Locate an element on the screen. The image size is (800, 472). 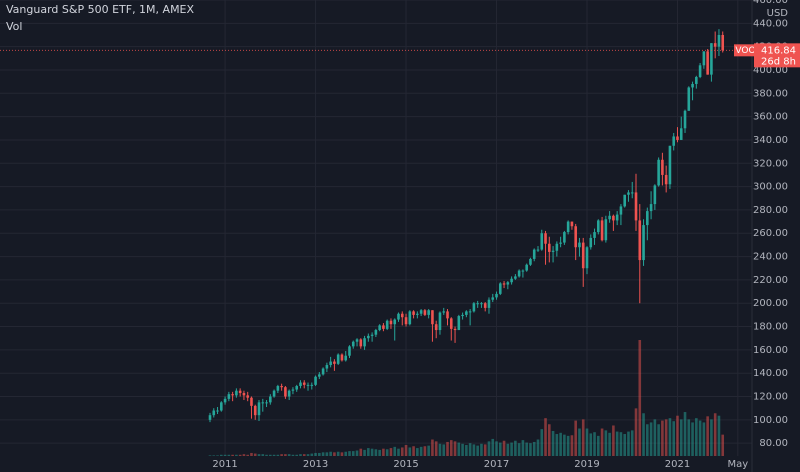
price-label: 416.84 is located at coordinates (778, 50).